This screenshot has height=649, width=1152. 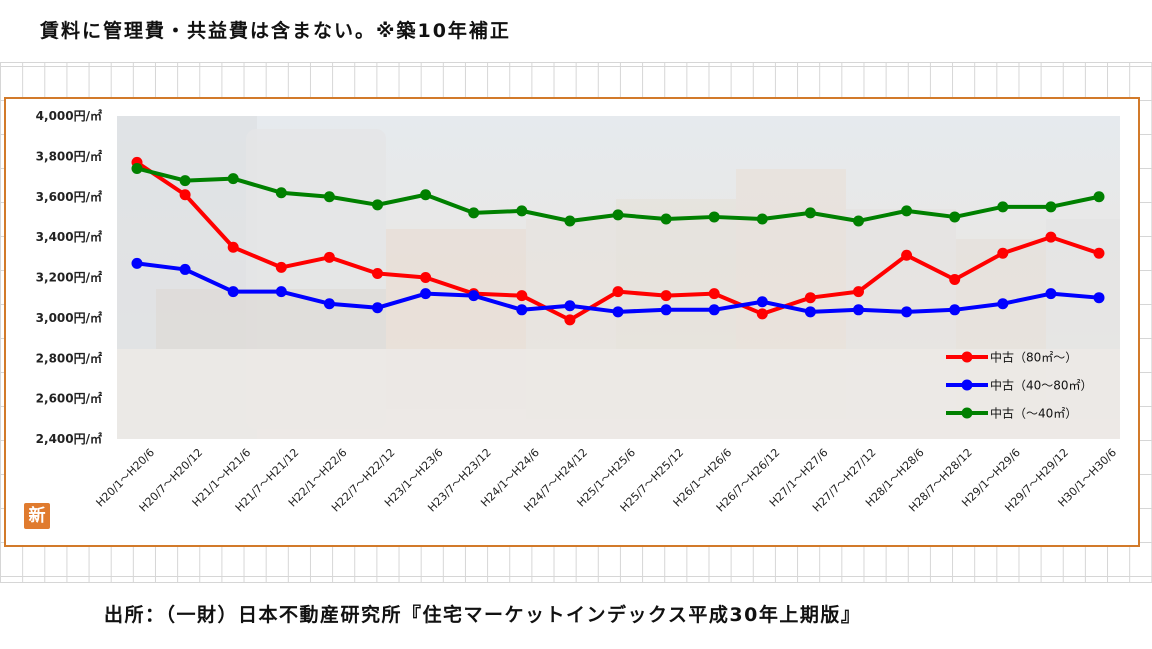 I want to click on legend-label: 中古（40～80㎡）, so click(x=1041, y=385).